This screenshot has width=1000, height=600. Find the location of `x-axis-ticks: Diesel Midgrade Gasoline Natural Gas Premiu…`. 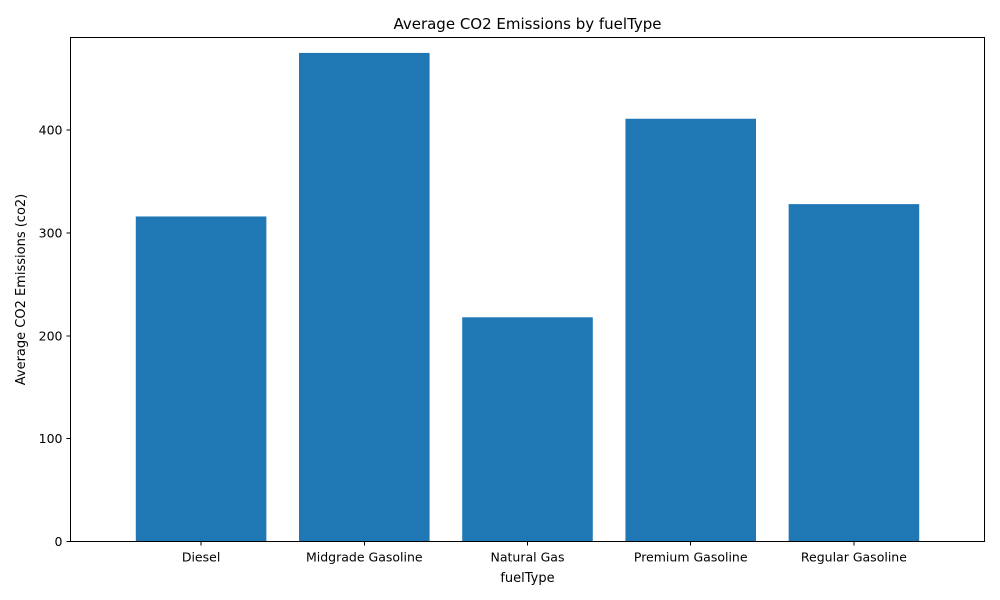

x-axis-ticks: Diesel Midgrade Gasoline Natural Gas Premiu… is located at coordinates (544, 553).